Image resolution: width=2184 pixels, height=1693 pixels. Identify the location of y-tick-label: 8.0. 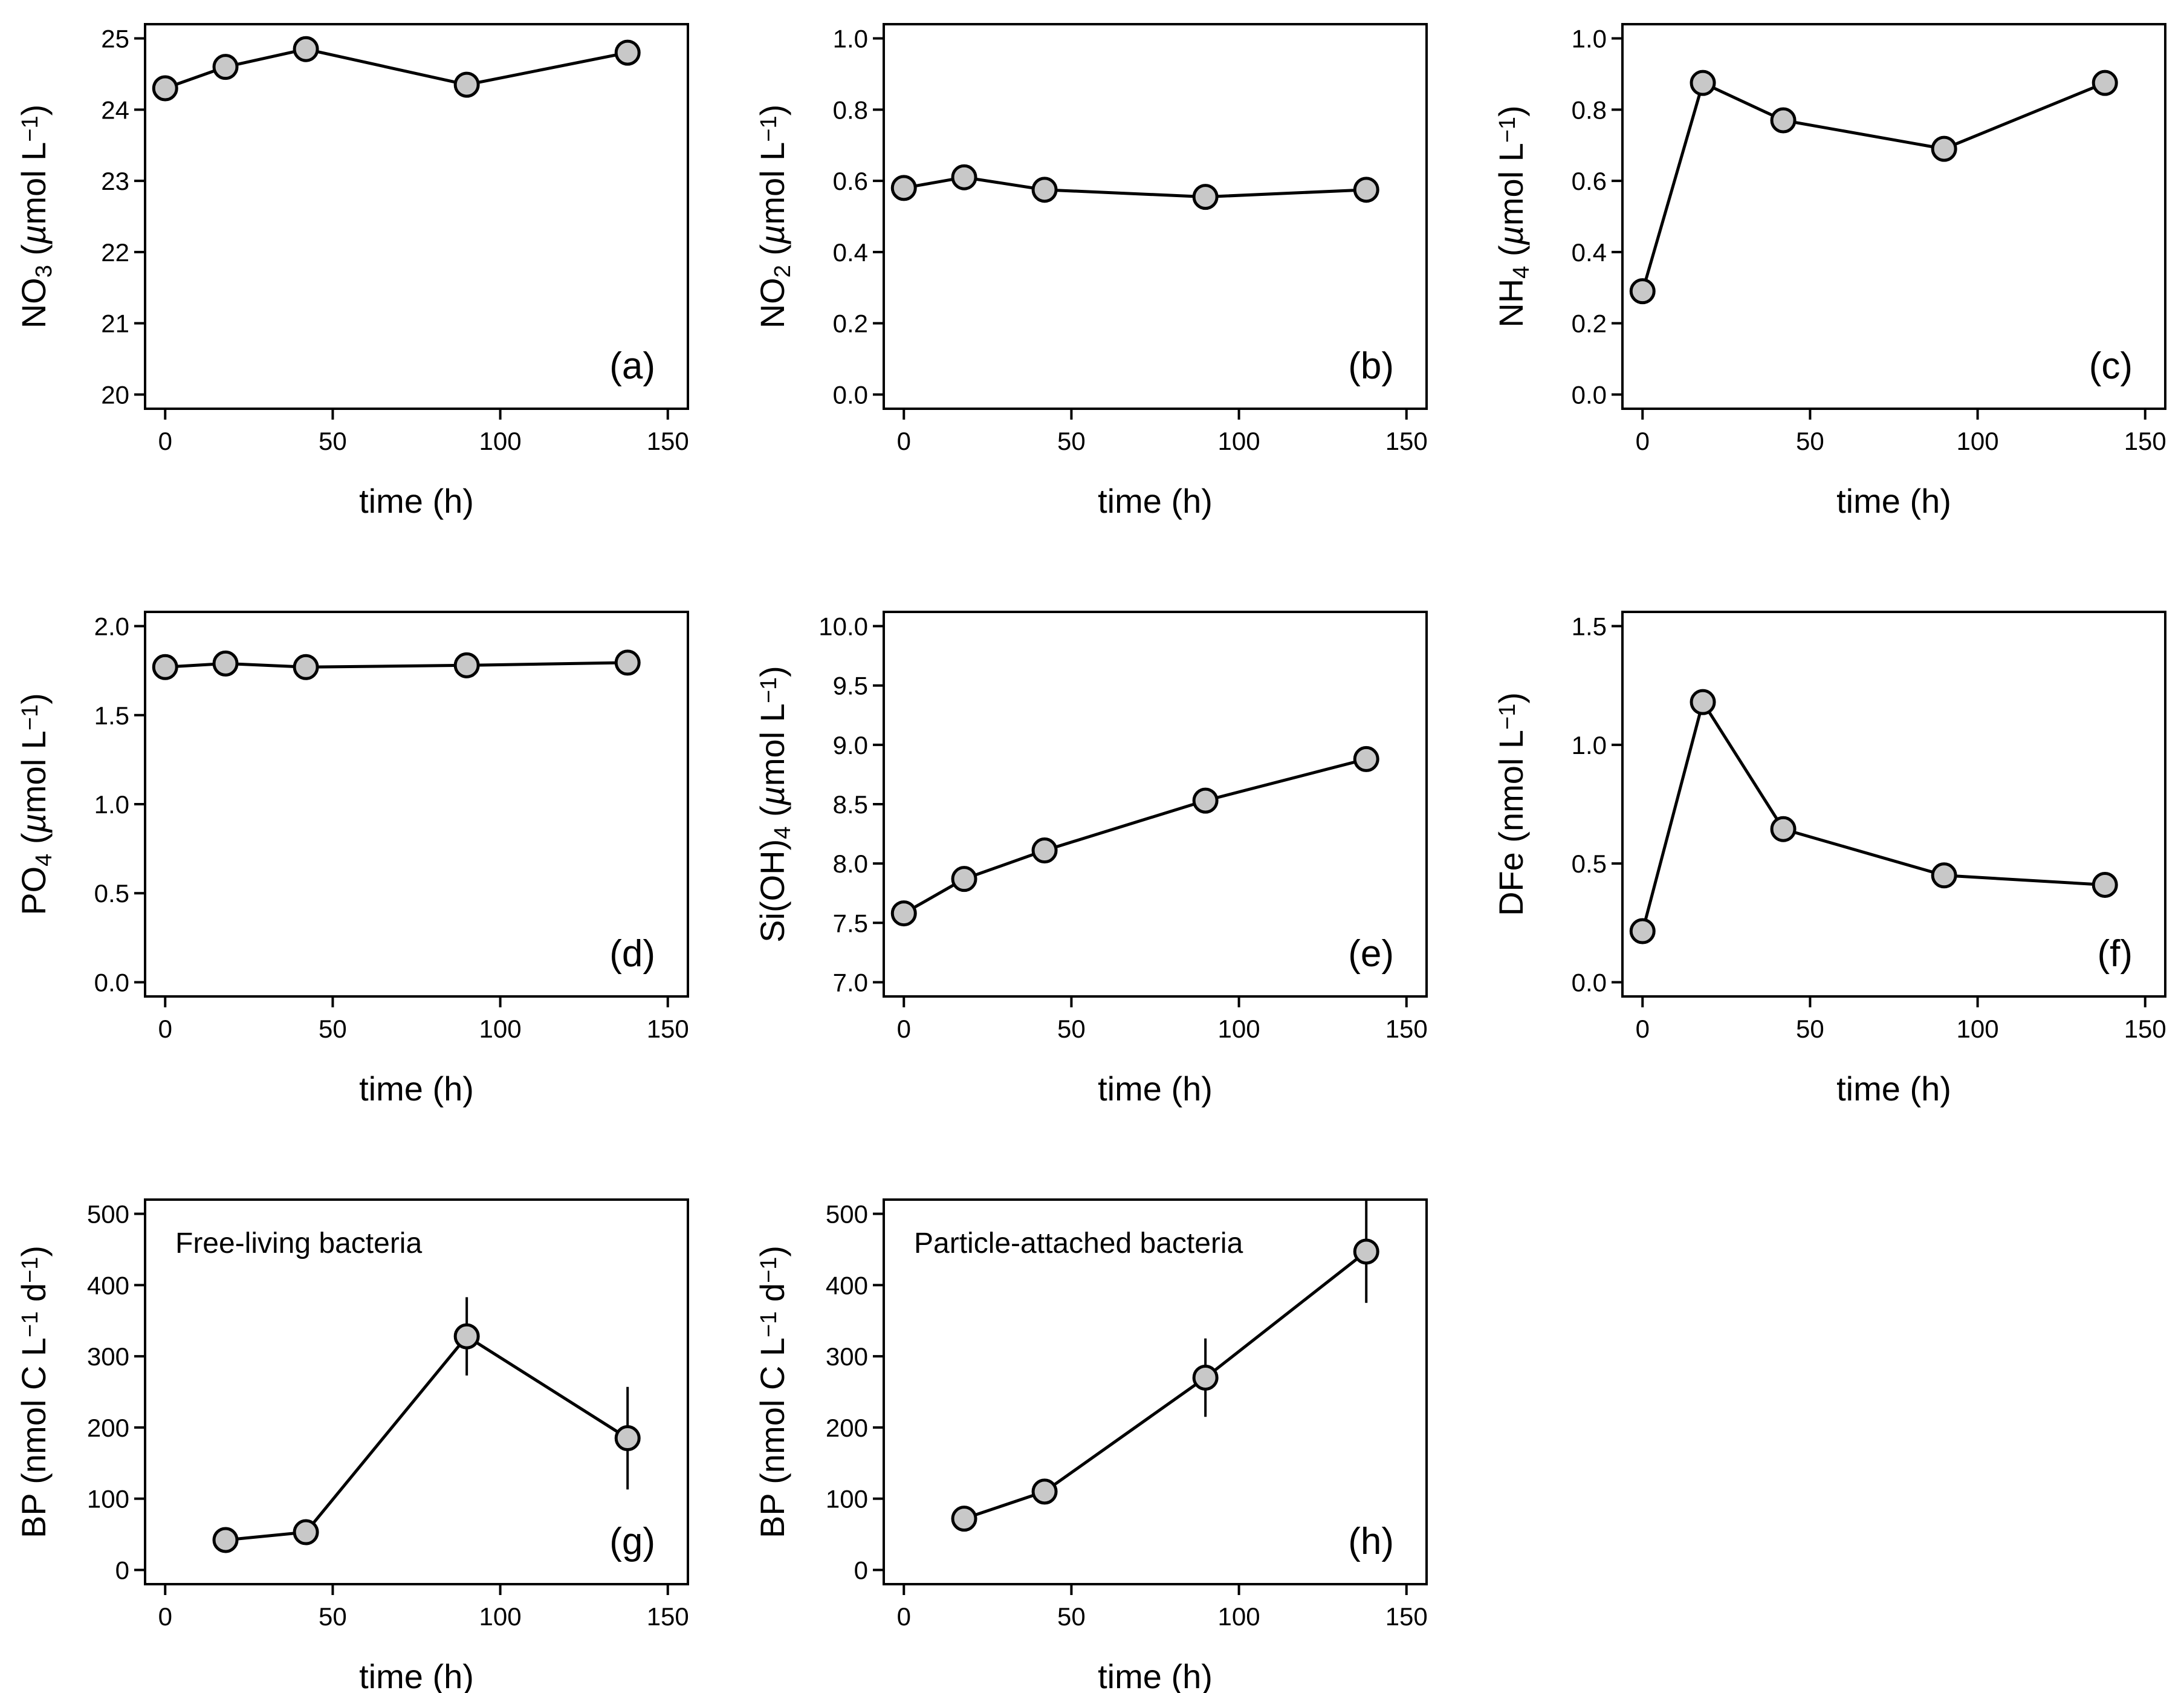
(850, 864).